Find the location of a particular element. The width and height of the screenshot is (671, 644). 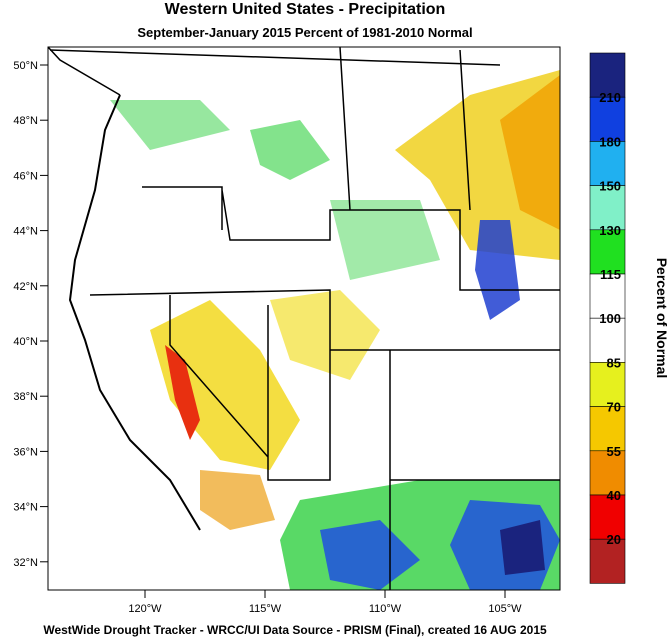

legend-label: 55 is located at coordinates (614, 451).